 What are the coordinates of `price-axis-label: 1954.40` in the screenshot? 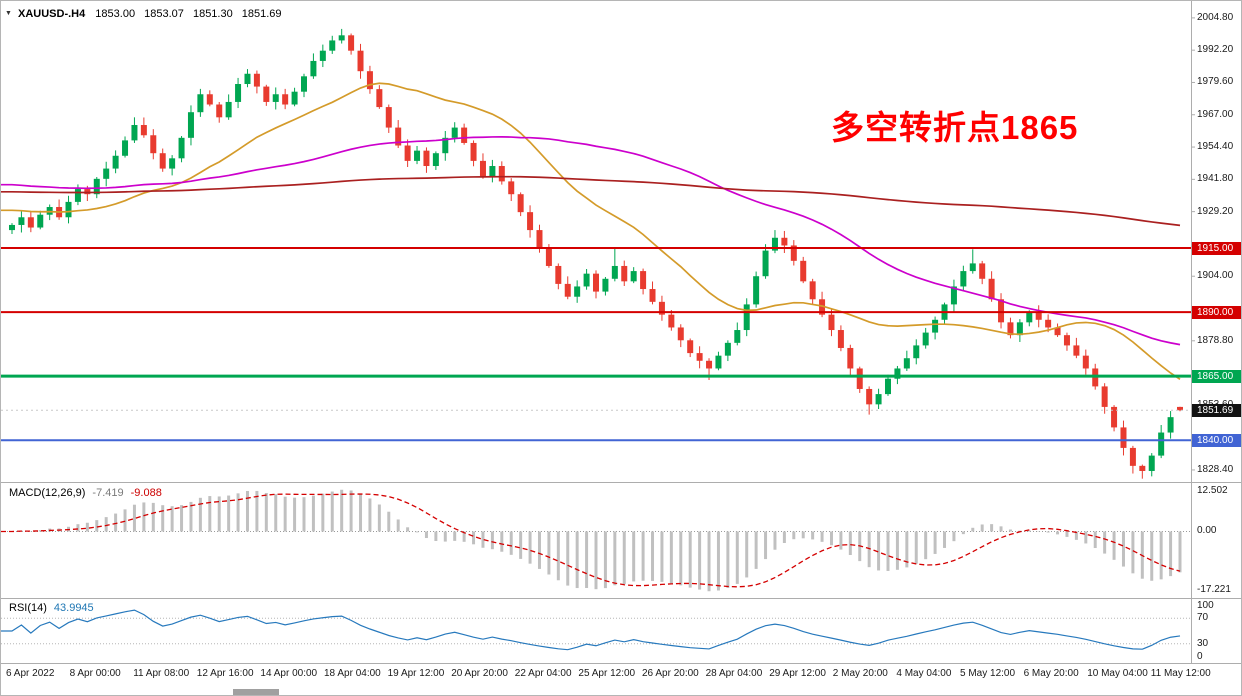 It's located at (1215, 147).